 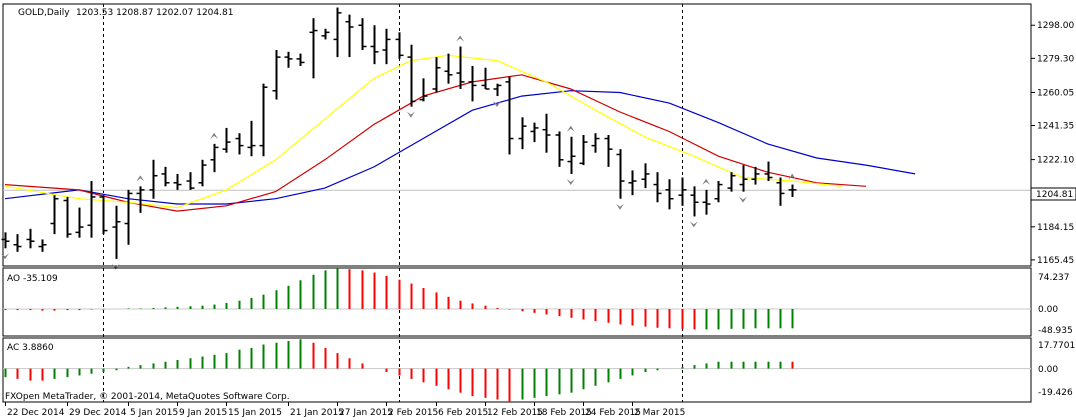 I want to click on time-axis-tick-label: 15 Jan 2015, so click(x=255, y=413).